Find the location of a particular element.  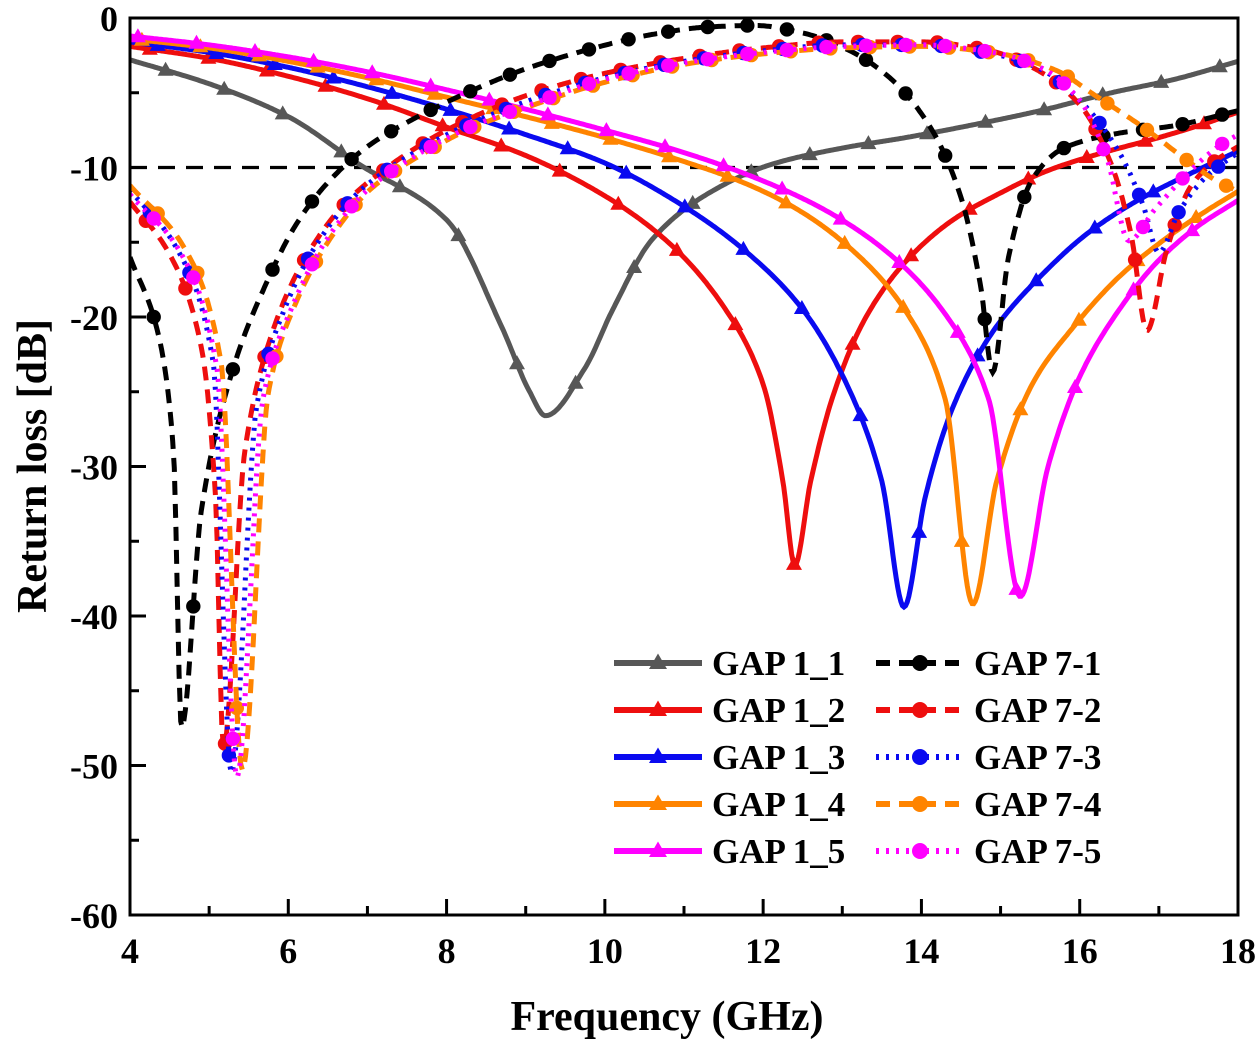

y-tick-label--50: -50 is located at coordinates (94, 767).